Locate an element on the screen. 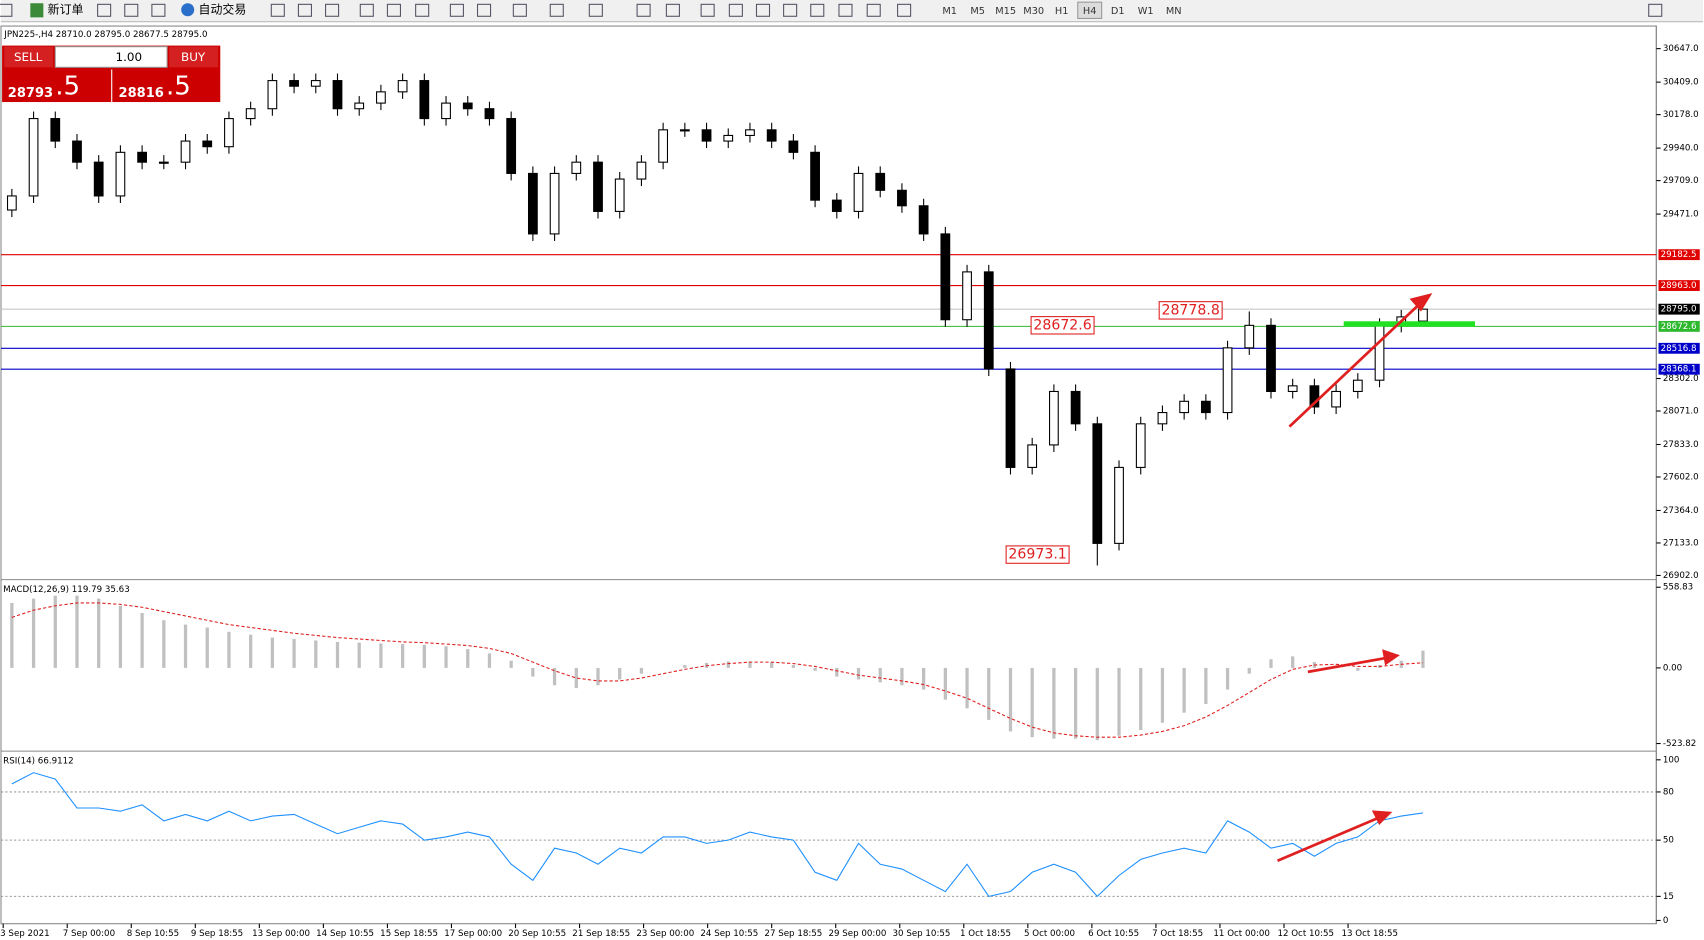 The image size is (1704, 940). price-annotation-box is located at coordinates (1037, 554).